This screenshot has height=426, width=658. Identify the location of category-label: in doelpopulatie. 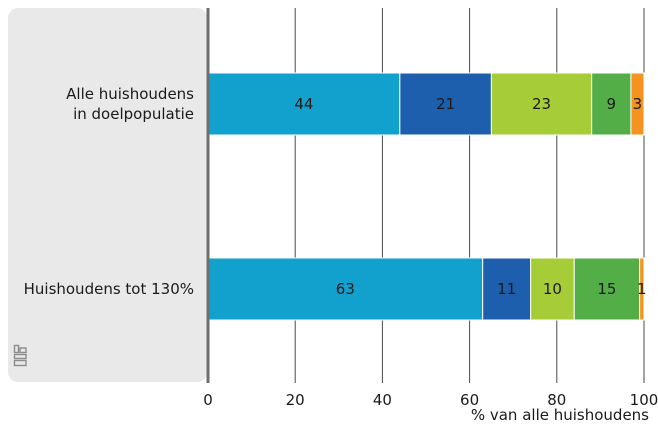
(133, 114).